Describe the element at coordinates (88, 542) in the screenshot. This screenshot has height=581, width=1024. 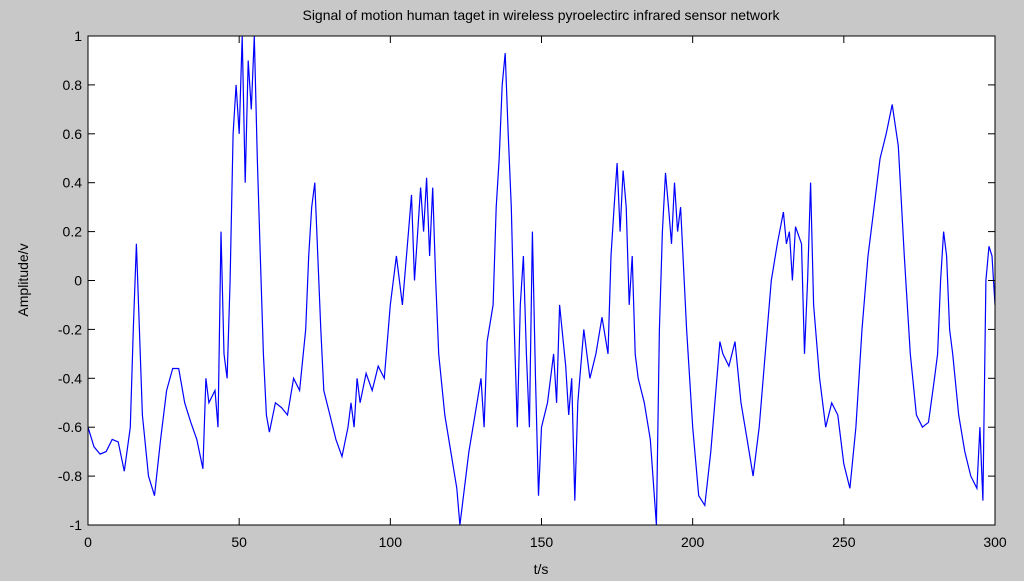
I see `x-tick-label: 0` at that location.